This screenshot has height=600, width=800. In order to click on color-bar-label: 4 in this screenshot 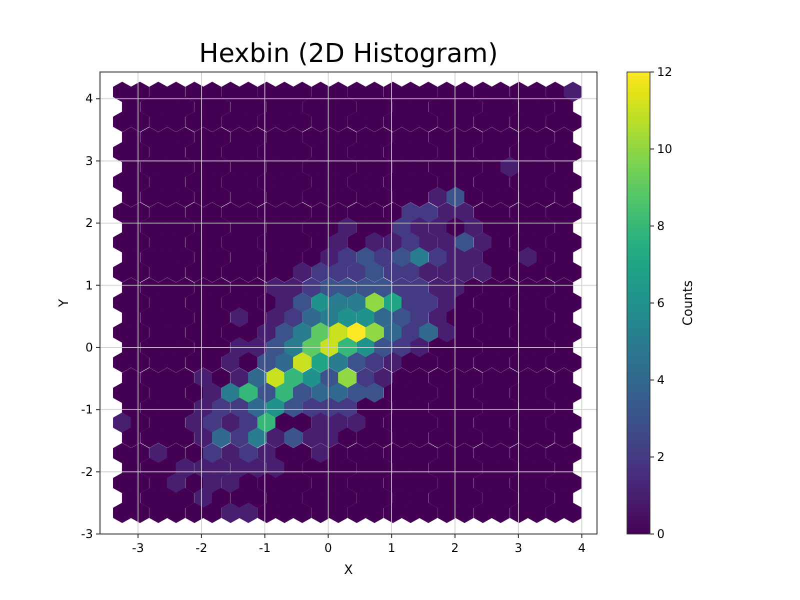, I will do `click(661, 380)`.